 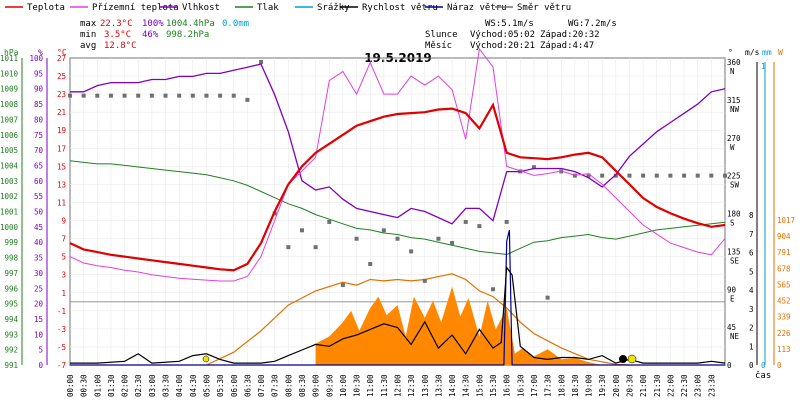 What do you see at coordinates (779, 365) in the screenshot?
I see `tick-label-wm2: 0` at bounding box center [779, 365].